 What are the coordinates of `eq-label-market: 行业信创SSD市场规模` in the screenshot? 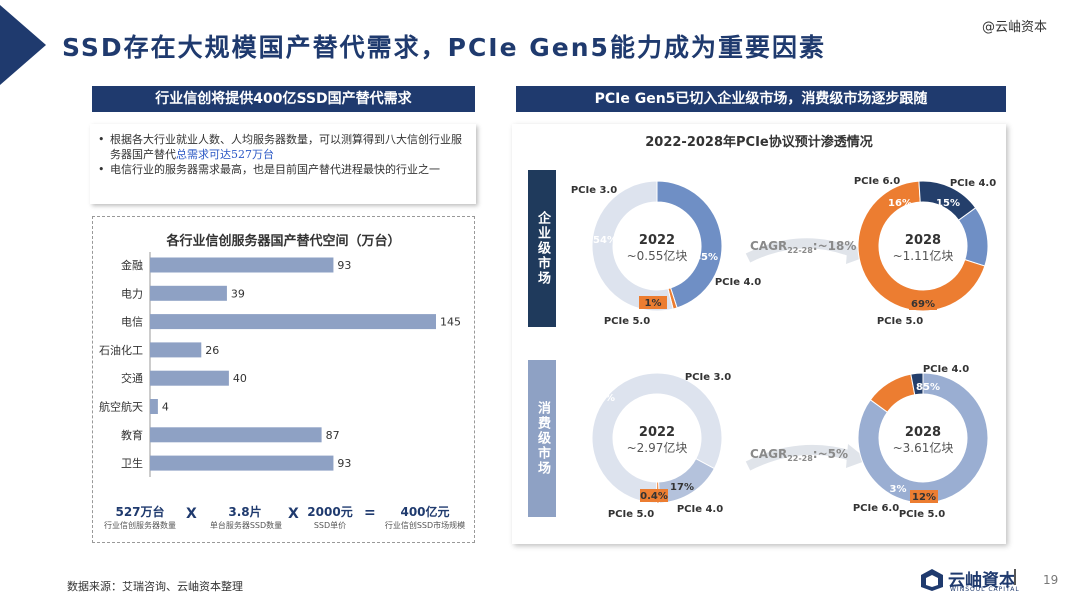 It's located at (425, 525).